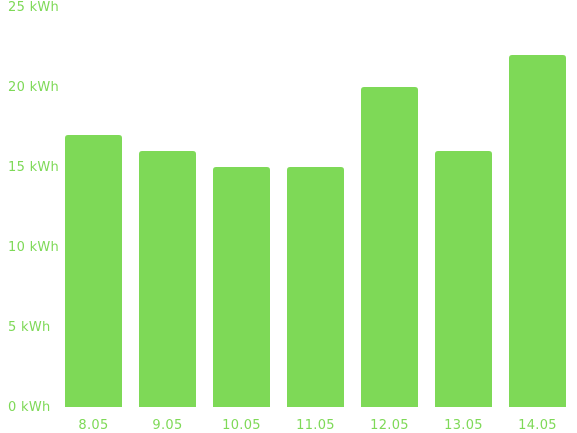 The width and height of the screenshot is (577, 433). I want to click on y-tick-label: 10 kWh, so click(33, 247).